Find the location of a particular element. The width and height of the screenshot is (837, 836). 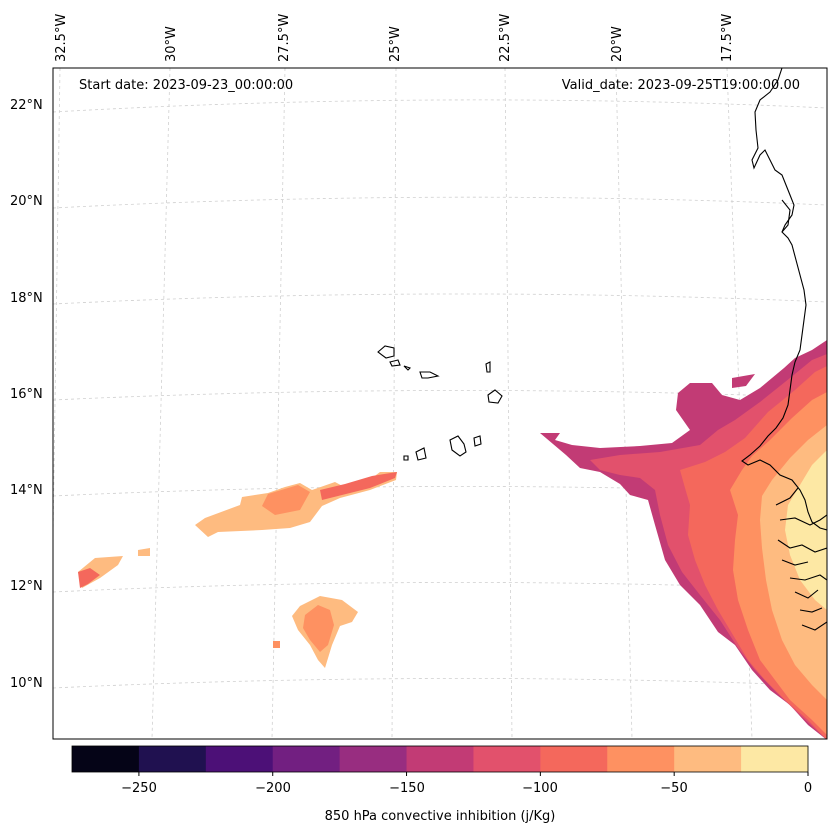

start-date-label: Start date: 2023-09-23_00:00:00 is located at coordinates (186, 85).